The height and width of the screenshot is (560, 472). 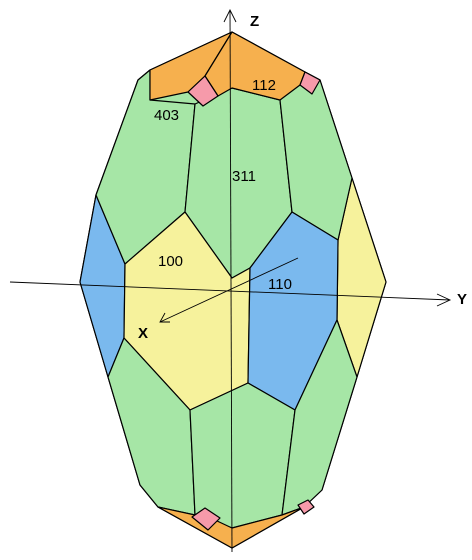 I want to click on label-311: 311, so click(x=244, y=176).